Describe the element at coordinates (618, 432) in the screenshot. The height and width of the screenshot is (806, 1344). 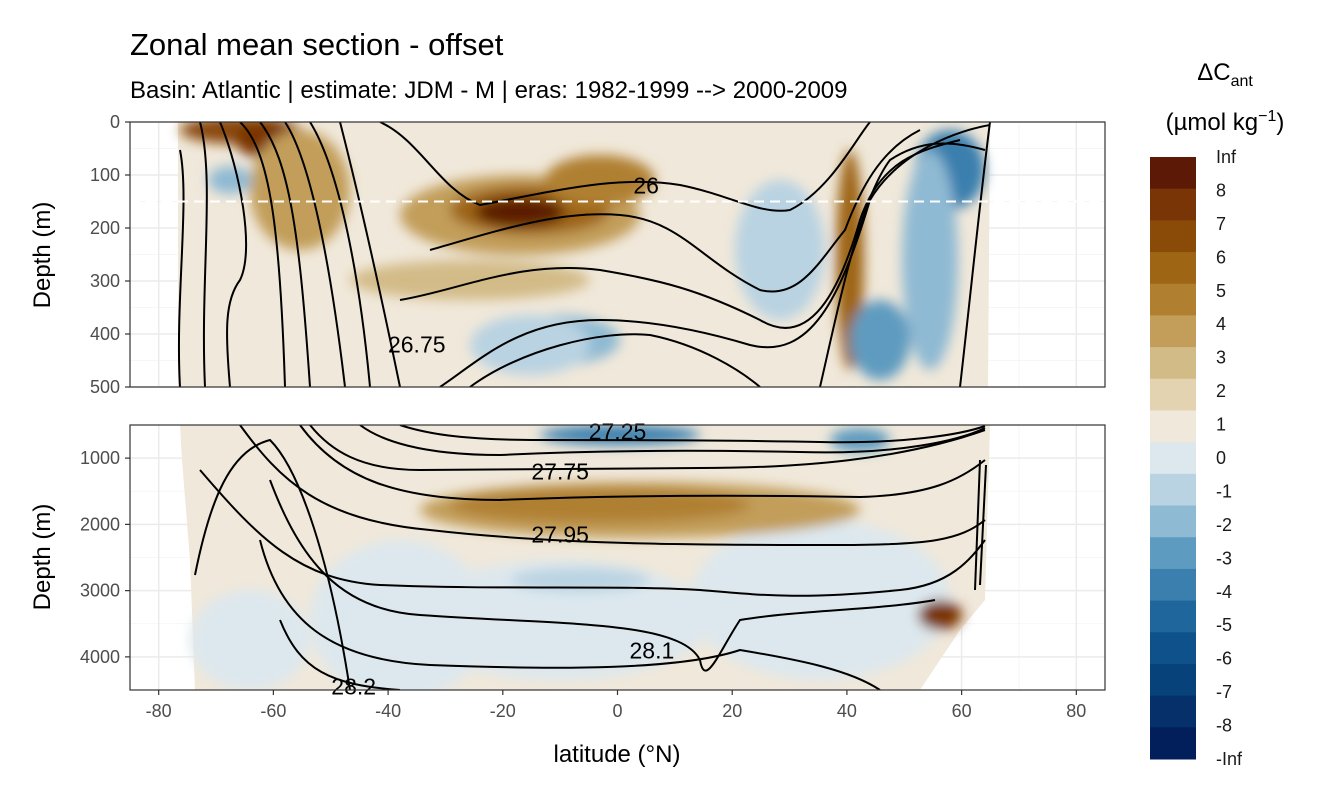
I see `contour-label: 27.25` at that location.